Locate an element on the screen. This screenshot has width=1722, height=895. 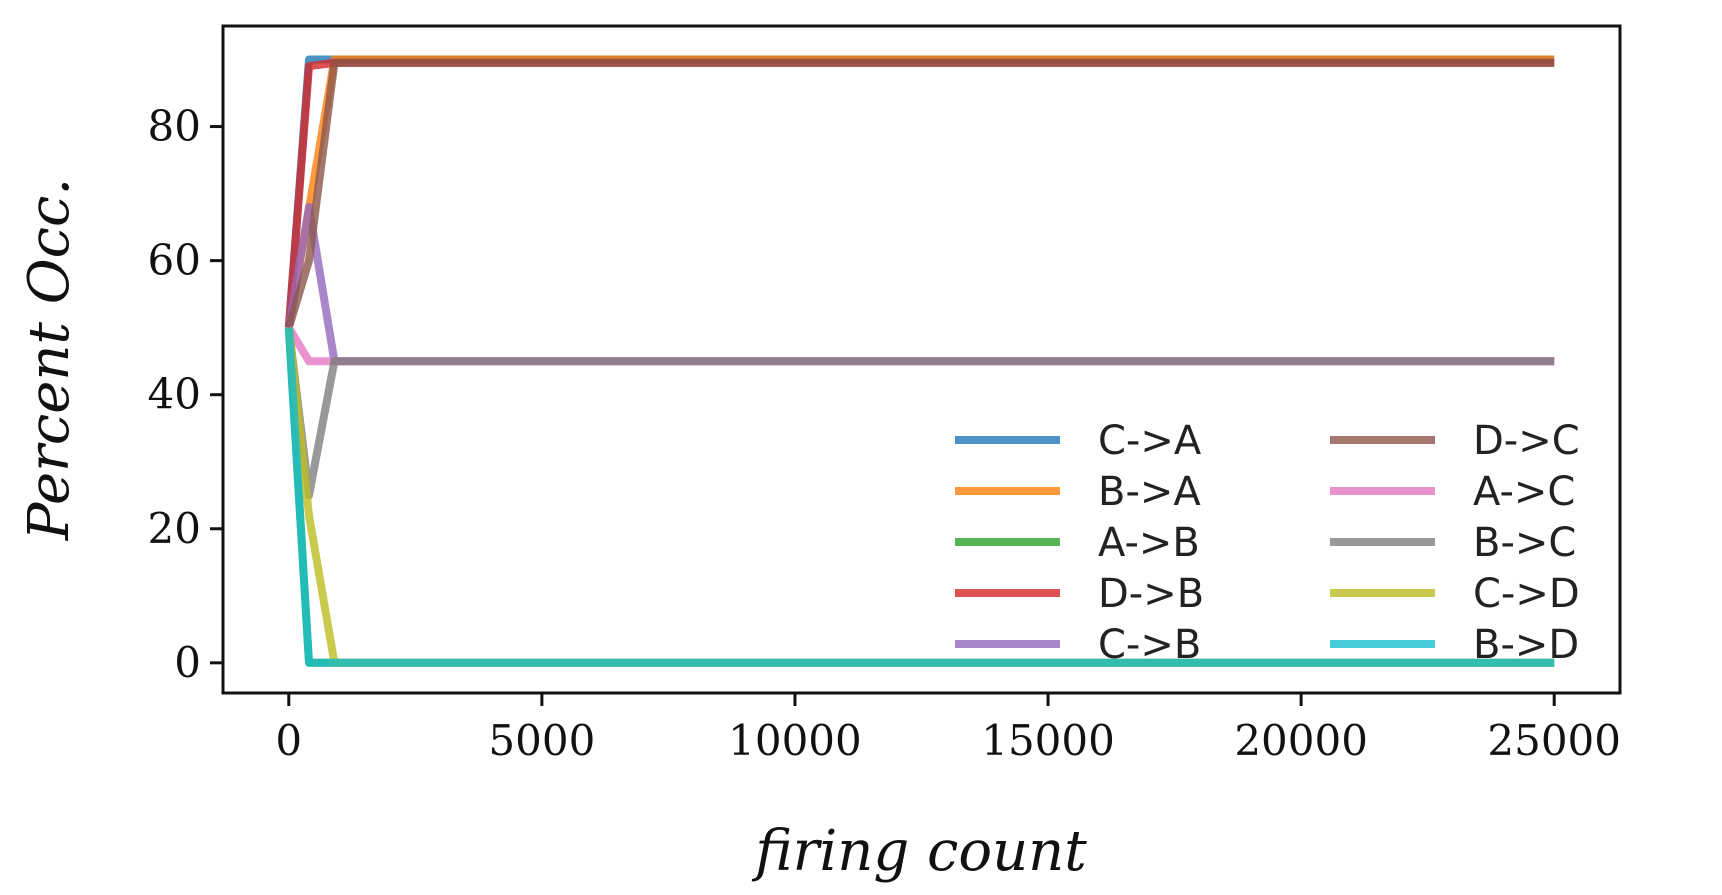
legend: C->A B->A A->B D->B C->B D->C A->C B->C C->D B->D is located at coordinates (1267, 543).